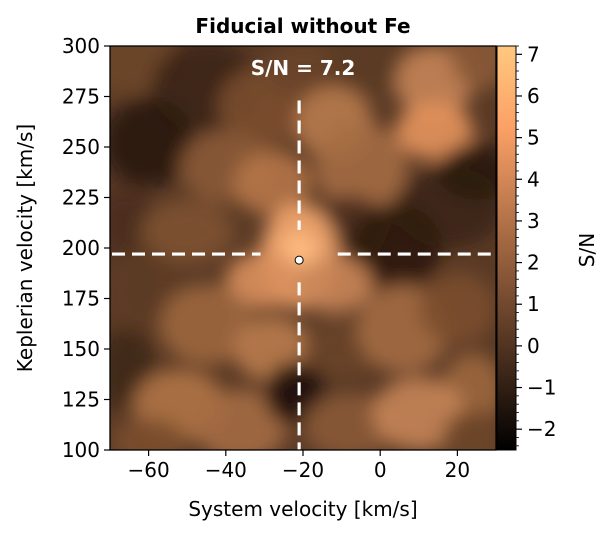  I want to click on colorbar-tick-label: 0, so click(533, 346).